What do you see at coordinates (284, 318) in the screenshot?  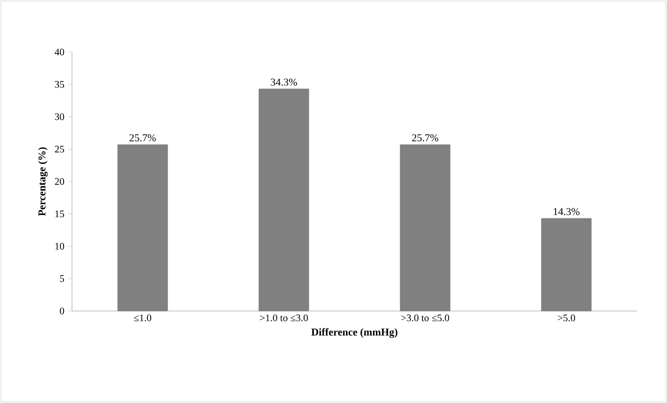 I see `x-tick-label: >1.0 to ≤3.0` at bounding box center [284, 318].